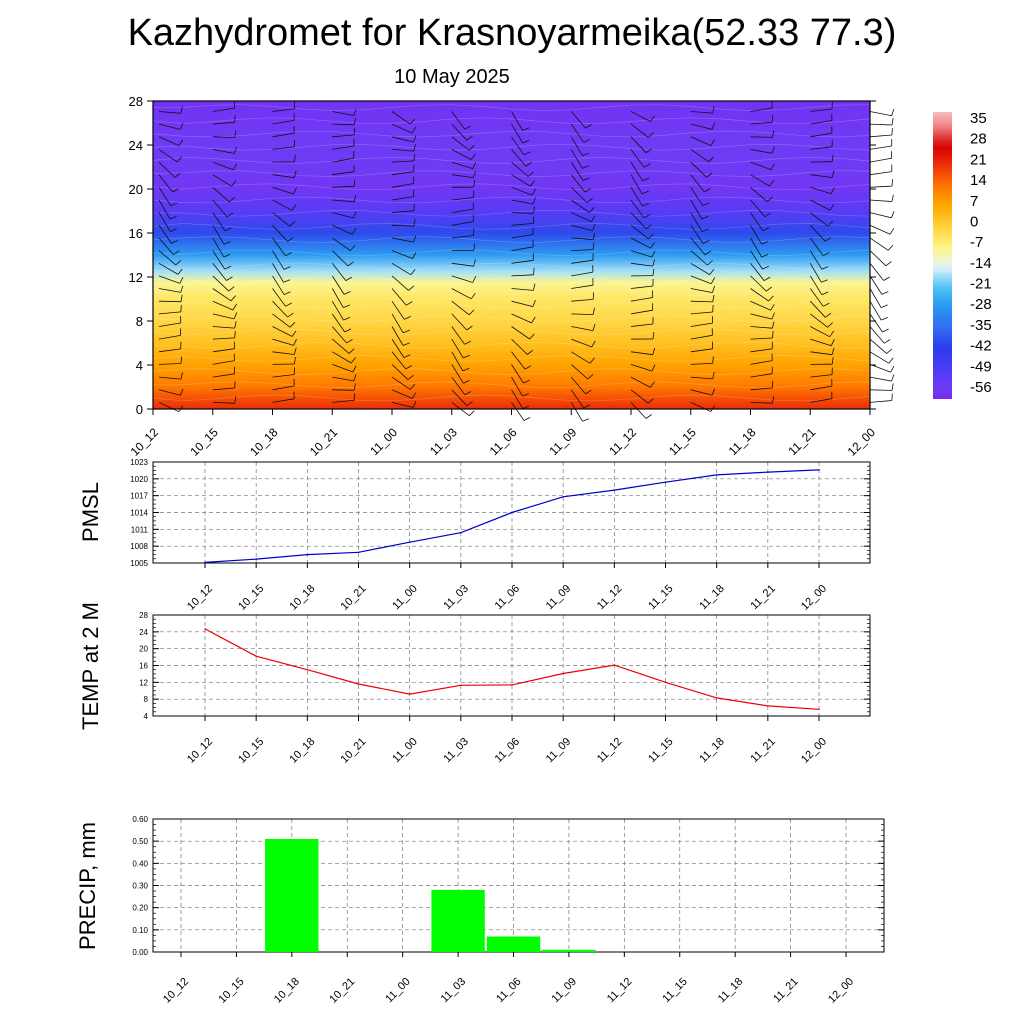 The height and width of the screenshot is (1024, 1024). What do you see at coordinates (508, 751) in the screenshot?
I see `x-tick-label: 11_06` at bounding box center [508, 751].